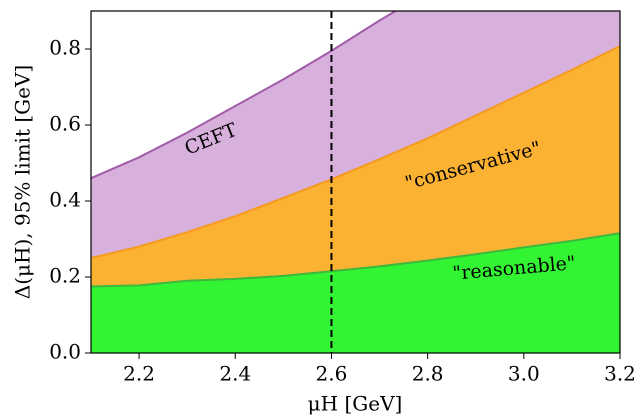 This screenshot has height=418, width=639. What do you see at coordinates (65, 48) in the screenshot?
I see `y-tick-label: 0.8` at bounding box center [65, 48].